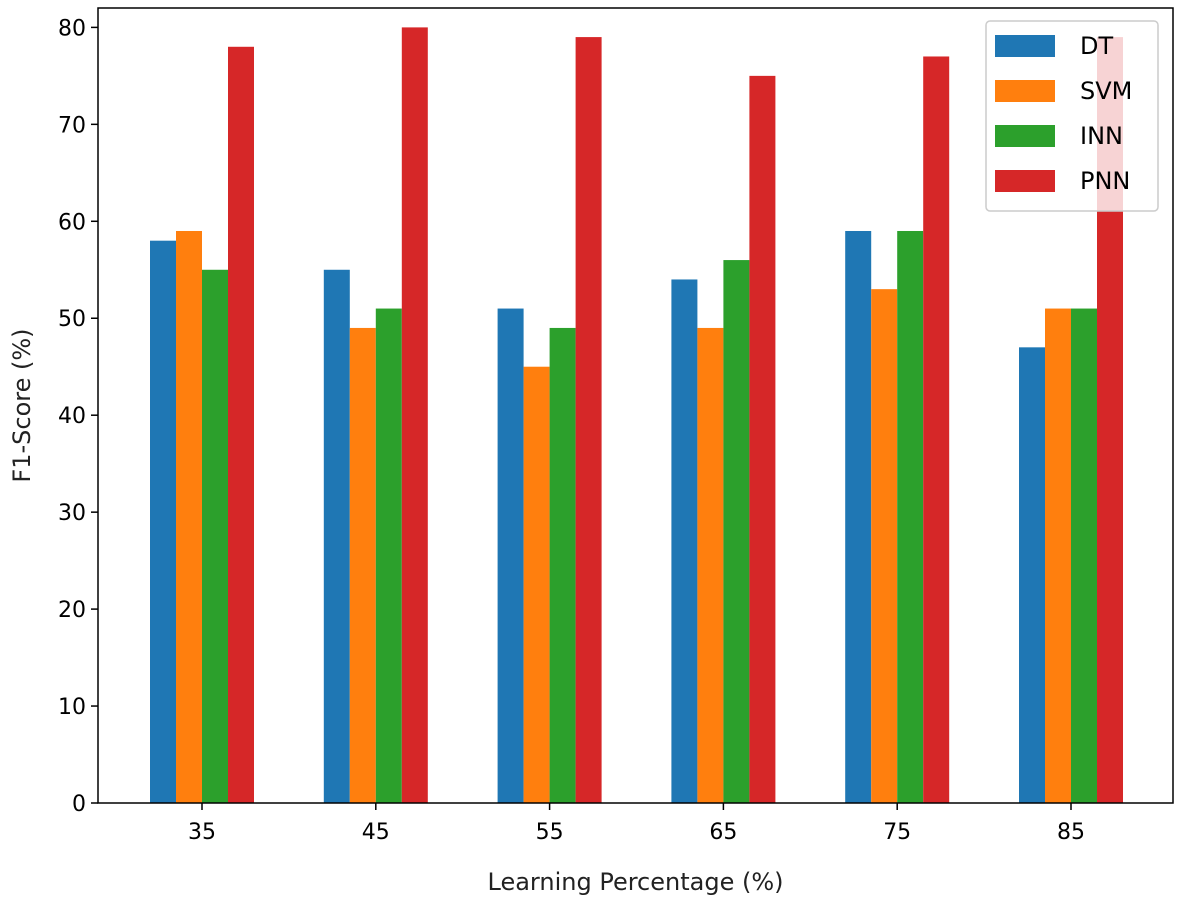 The height and width of the screenshot is (901, 1181). I want to click on x-tick-label: 75, so click(897, 832).